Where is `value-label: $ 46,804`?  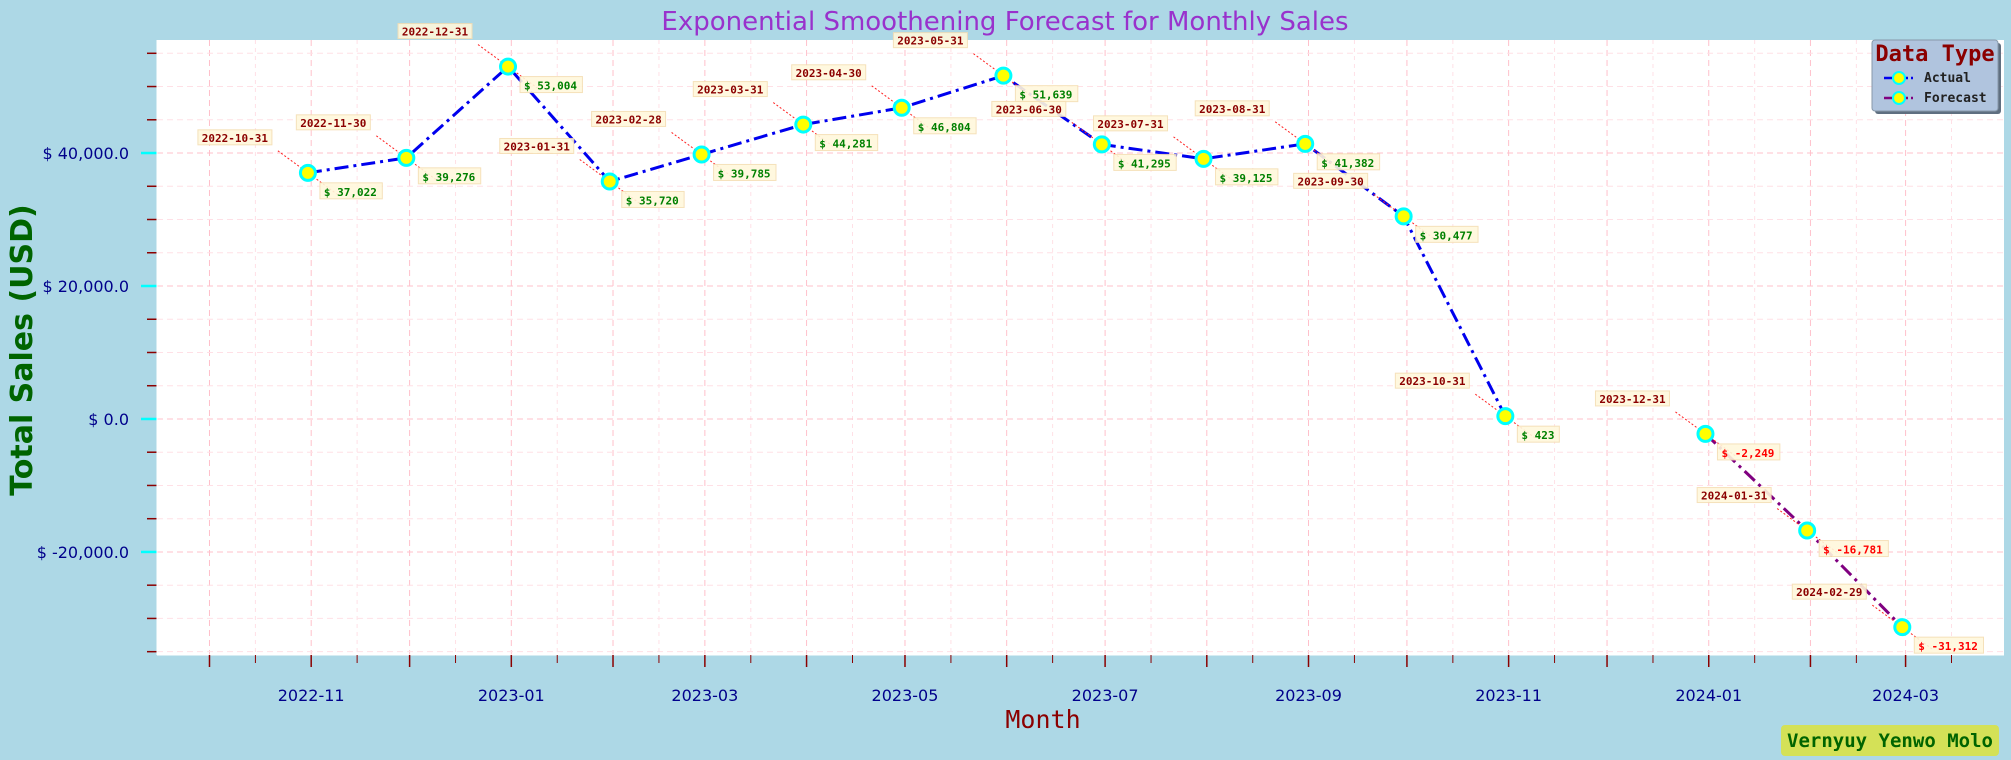
value-label: $ 46,804 is located at coordinates (944, 127).